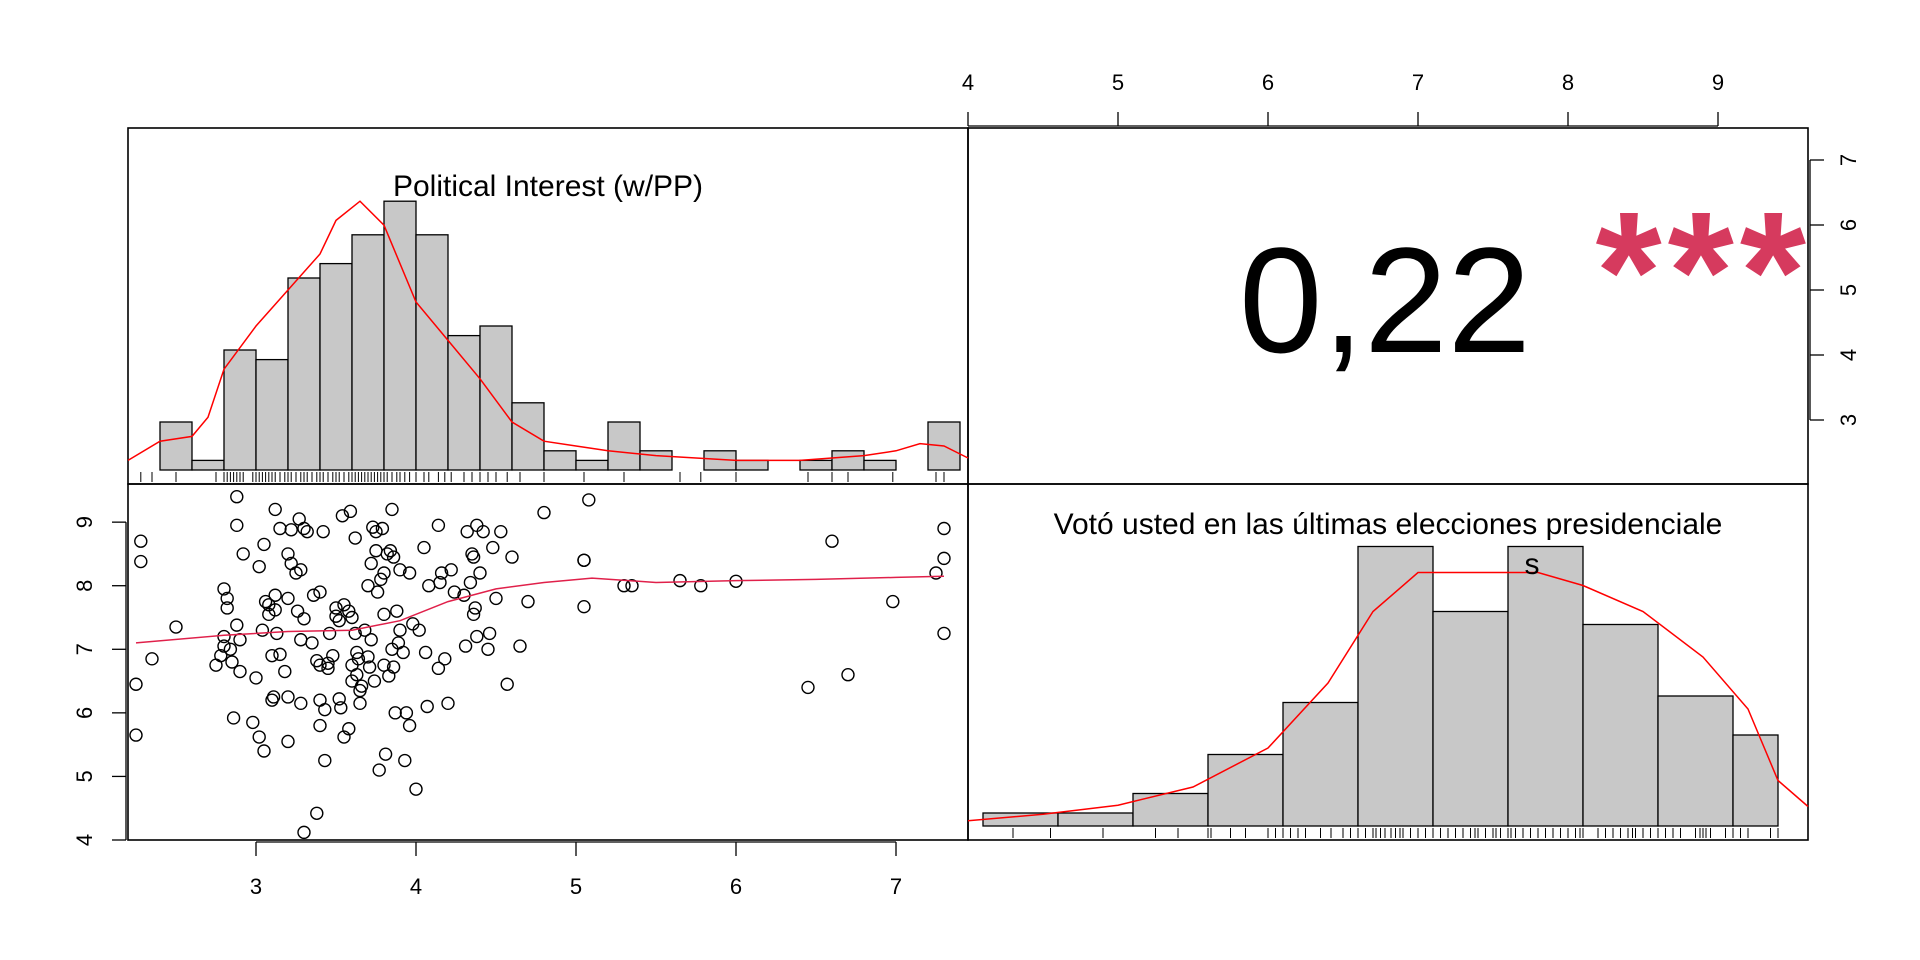  I want to click on y-tick-label: 4, so click(1848, 355).